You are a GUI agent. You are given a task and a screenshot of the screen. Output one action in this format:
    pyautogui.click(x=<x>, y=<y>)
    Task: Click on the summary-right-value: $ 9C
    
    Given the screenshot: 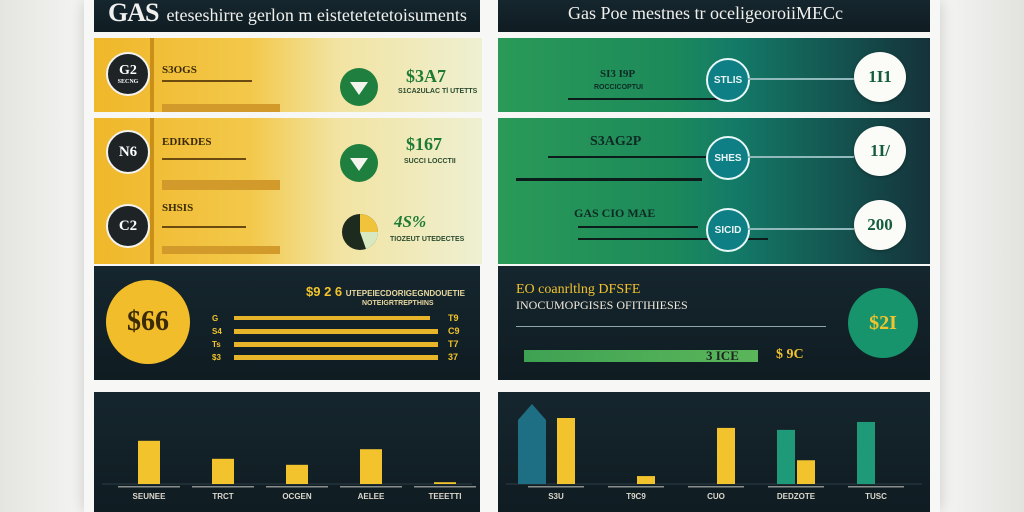 What is the action you would take?
    pyautogui.click(x=790, y=354)
    